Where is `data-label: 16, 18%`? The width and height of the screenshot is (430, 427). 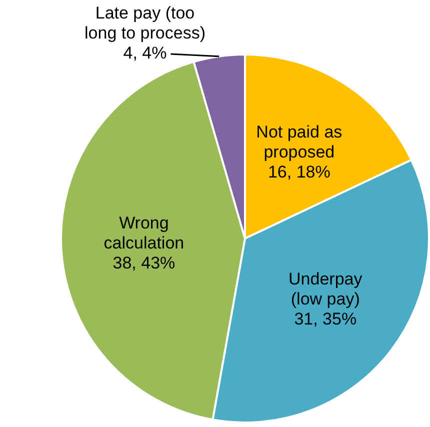
data-label: 16, 18% is located at coordinates (299, 172).